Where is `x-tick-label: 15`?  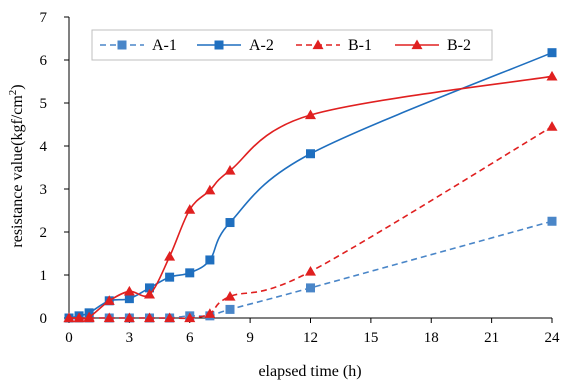 x-tick-label: 15 is located at coordinates (370, 338).